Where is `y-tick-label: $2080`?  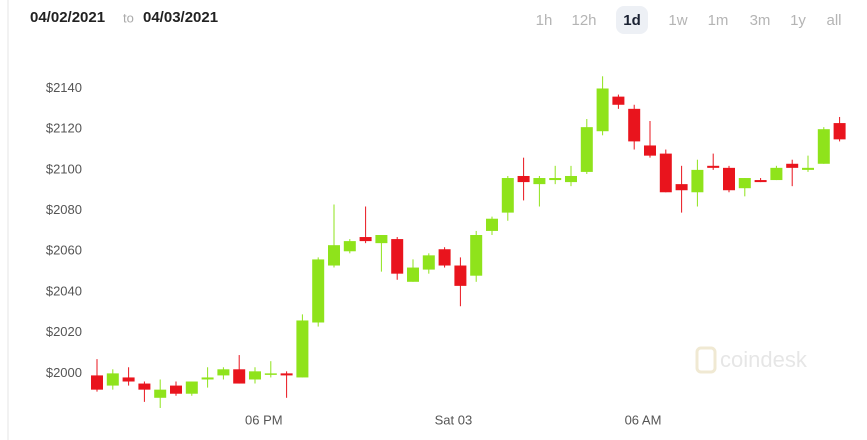
y-tick-label: $2080 is located at coordinates (64, 209).